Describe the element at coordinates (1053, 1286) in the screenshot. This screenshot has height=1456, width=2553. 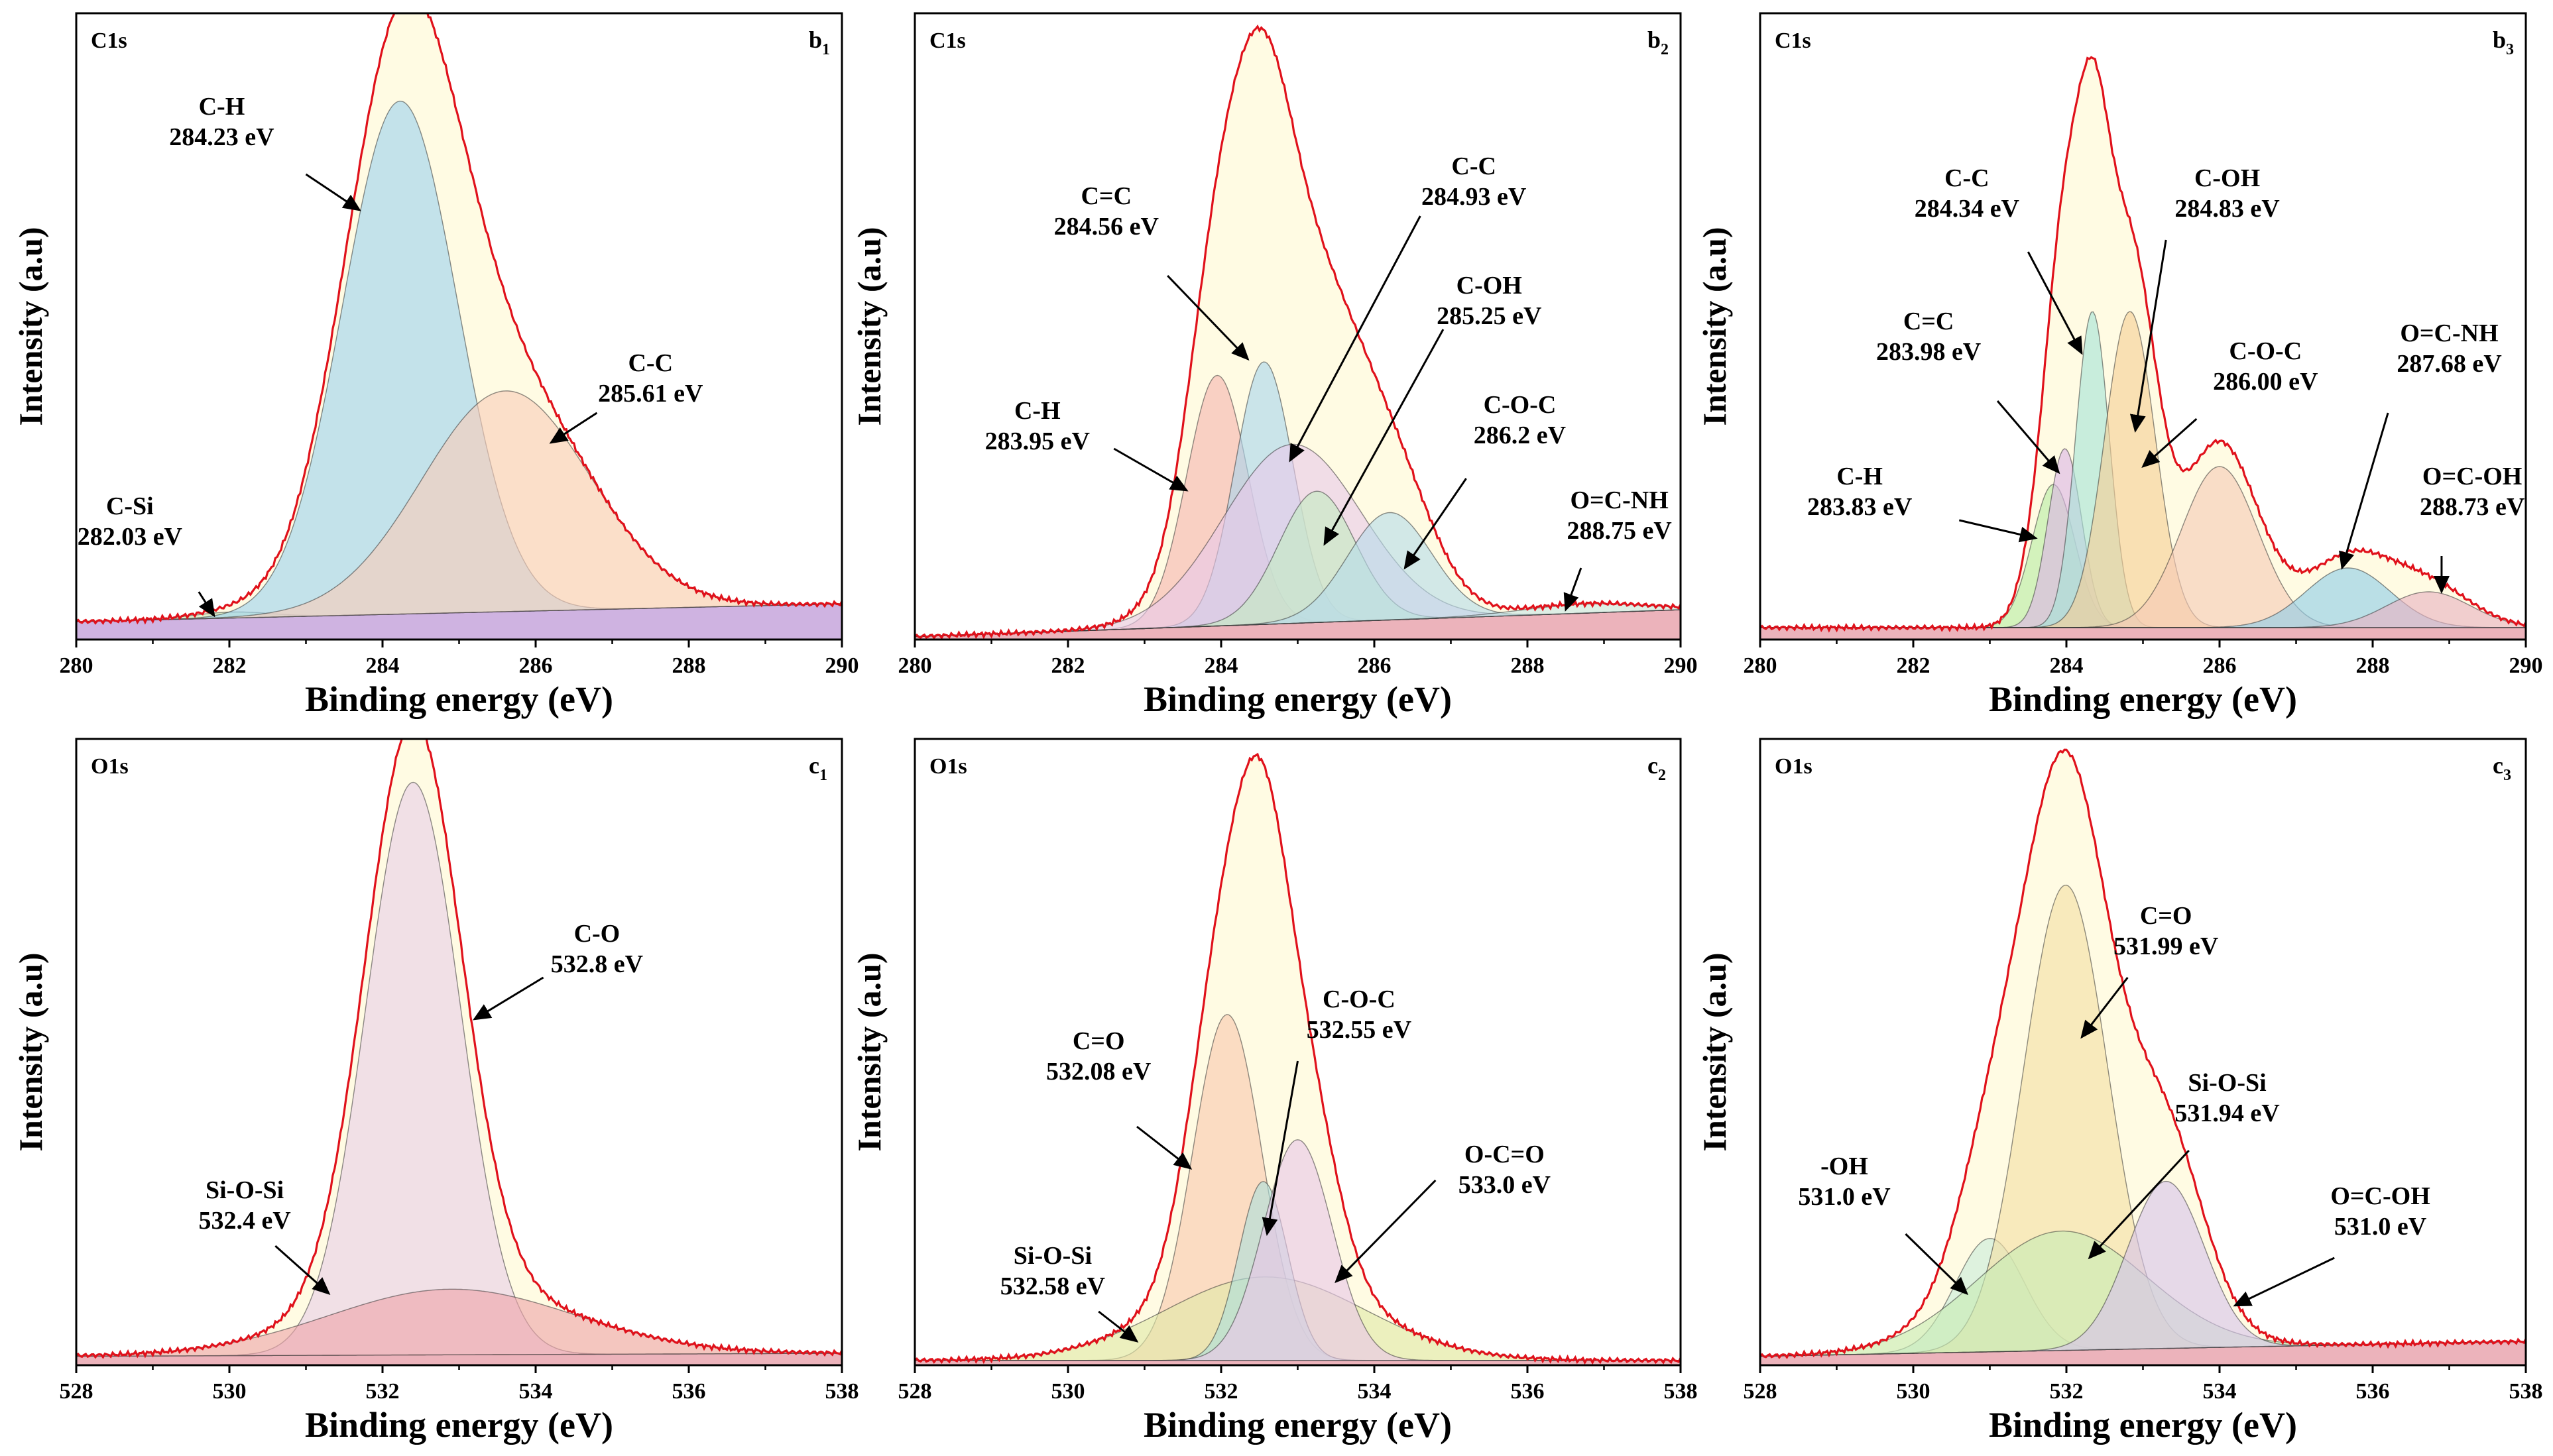
I see `annotation-energy: 532.58 eV` at that location.